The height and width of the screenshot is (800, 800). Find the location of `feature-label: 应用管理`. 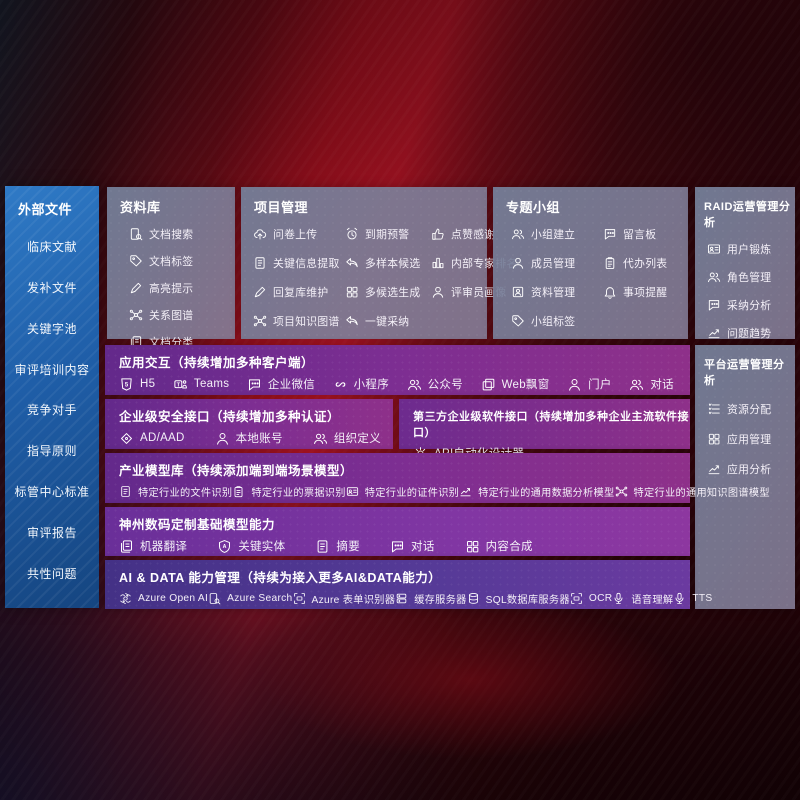

feature-label: 应用管理 is located at coordinates (749, 440).